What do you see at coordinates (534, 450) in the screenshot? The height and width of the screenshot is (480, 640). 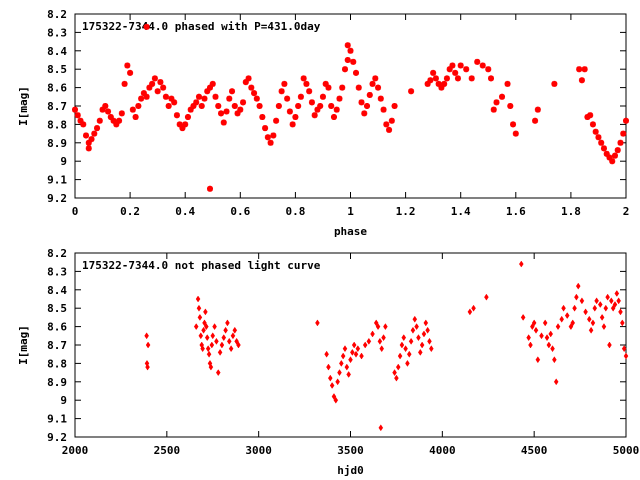 I see `x-tick-label: 4500` at bounding box center [534, 450].